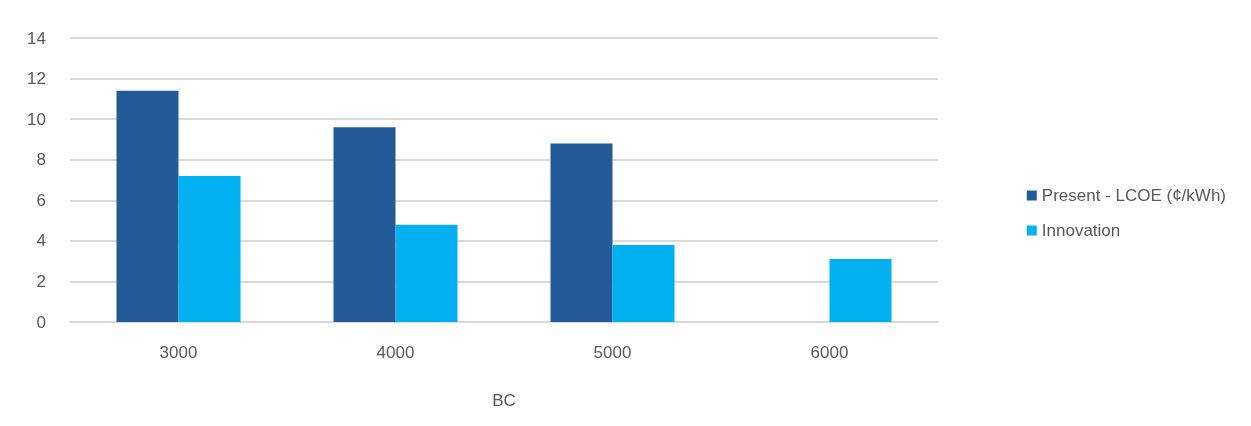 This screenshot has width=1251, height=426. What do you see at coordinates (36, 119) in the screenshot?
I see `y-tick-label: 10` at bounding box center [36, 119].